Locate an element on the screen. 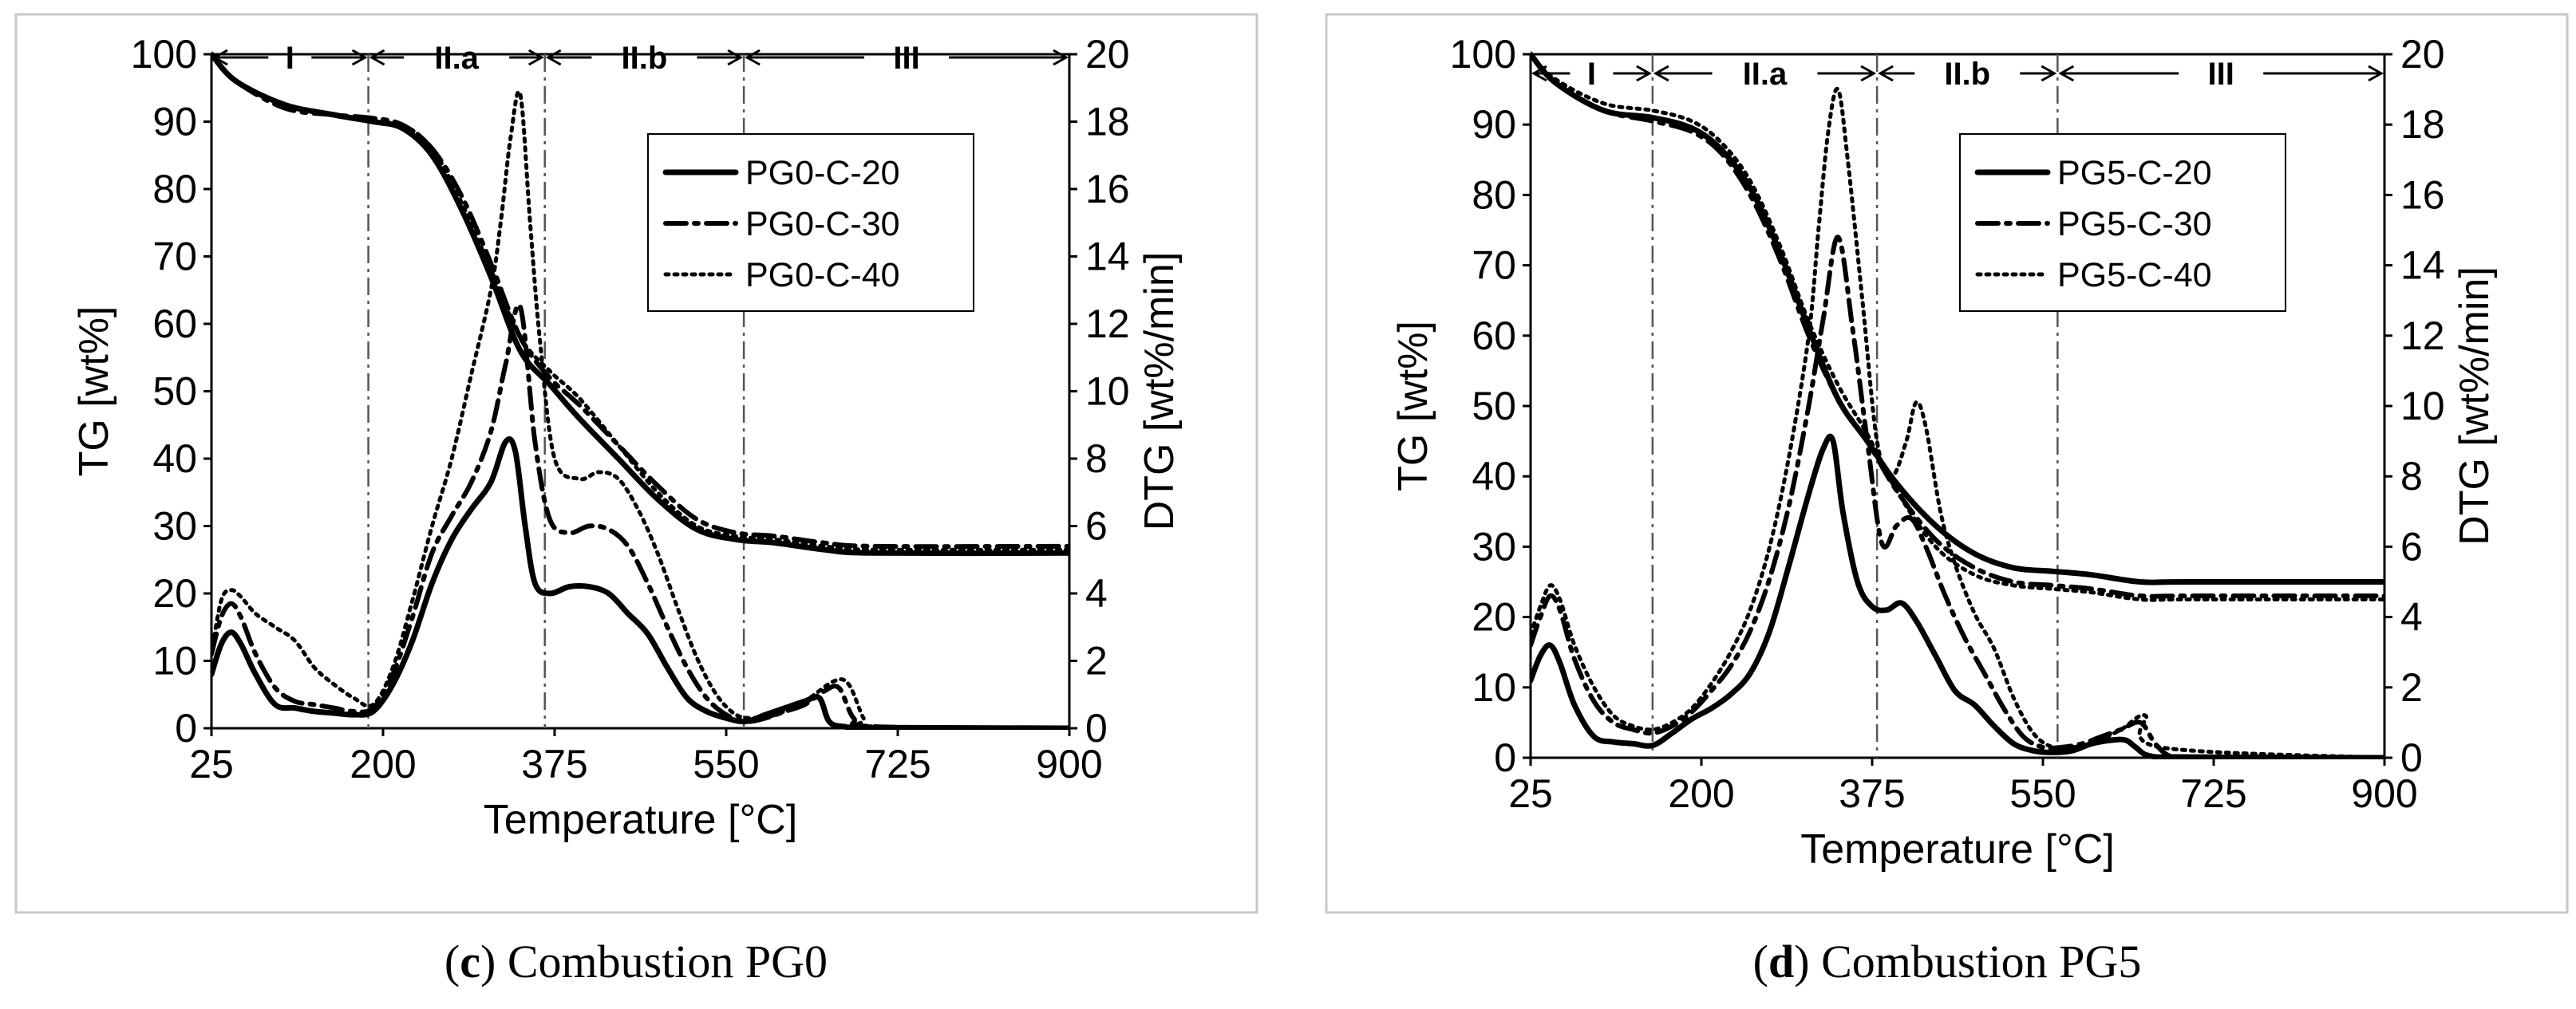 The width and height of the screenshot is (2576, 1009). y-left-tick-label: 90 is located at coordinates (174, 122).